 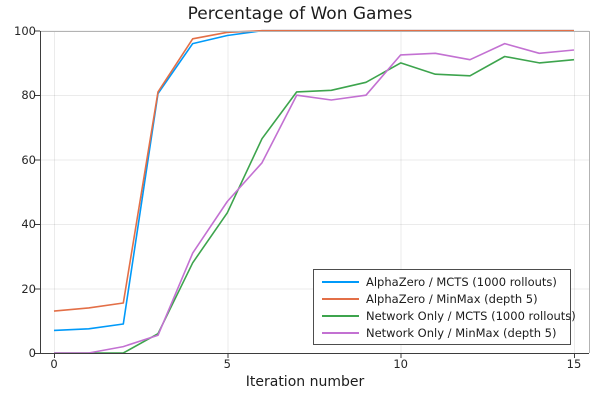 What do you see at coordinates (461, 332) in the screenshot?
I see `legend-label: Network Only / MinMax (depth 5)` at bounding box center [461, 332].